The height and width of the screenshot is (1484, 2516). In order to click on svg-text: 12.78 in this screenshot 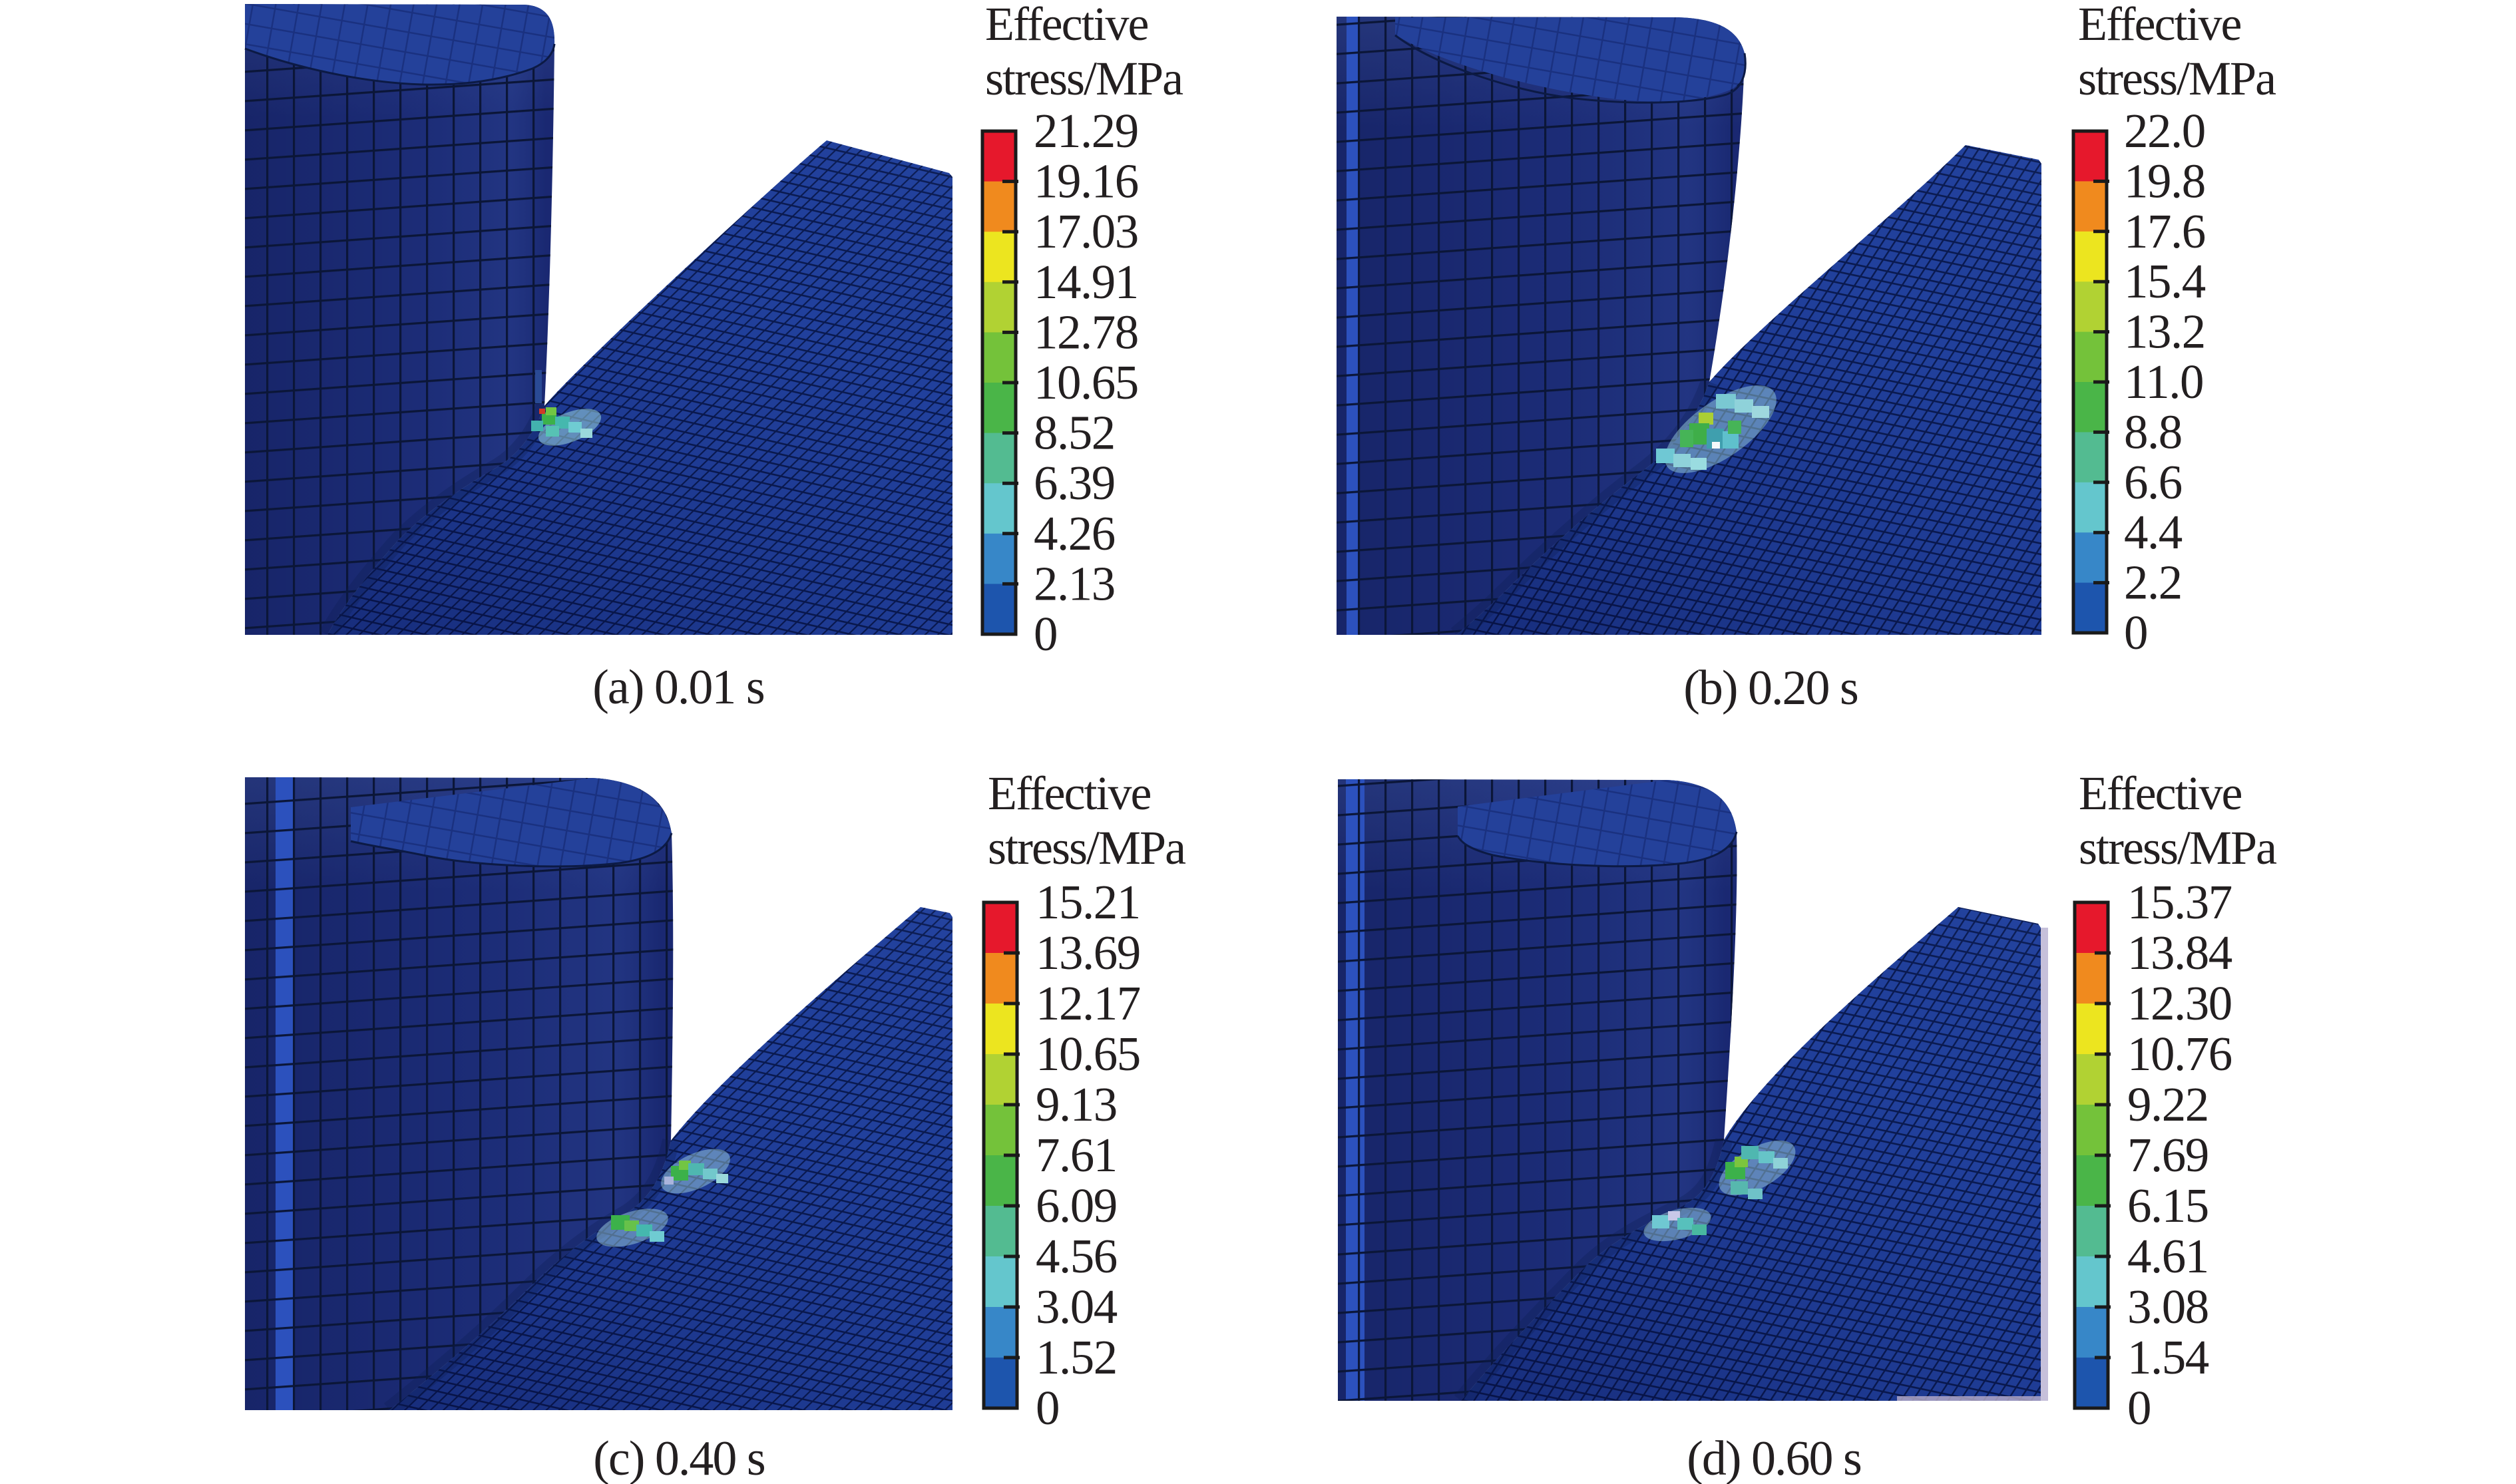, I will do `click(1086, 332)`.